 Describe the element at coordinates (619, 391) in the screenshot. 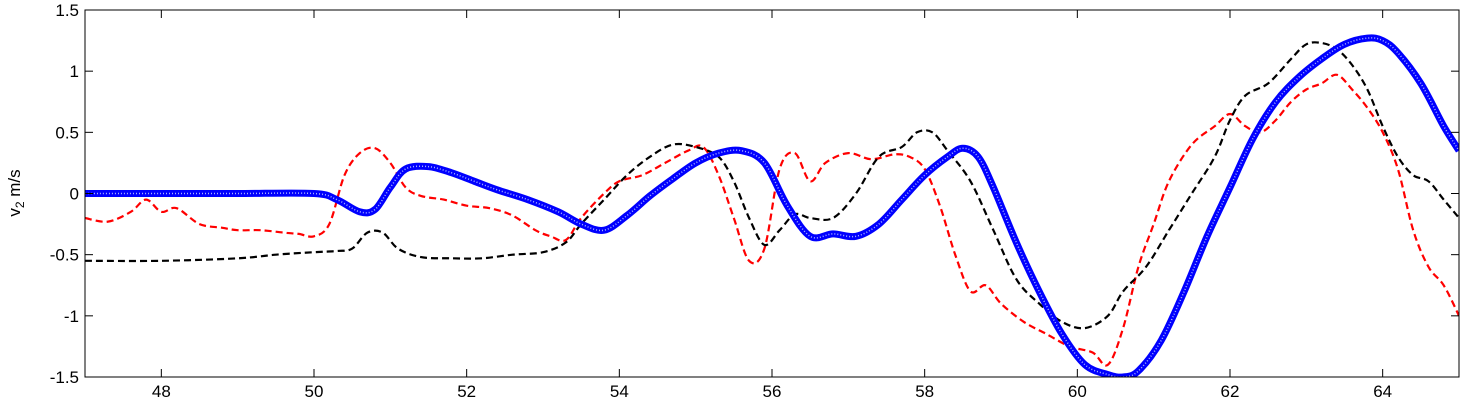

I see `x-tick-label: 54` at that location.